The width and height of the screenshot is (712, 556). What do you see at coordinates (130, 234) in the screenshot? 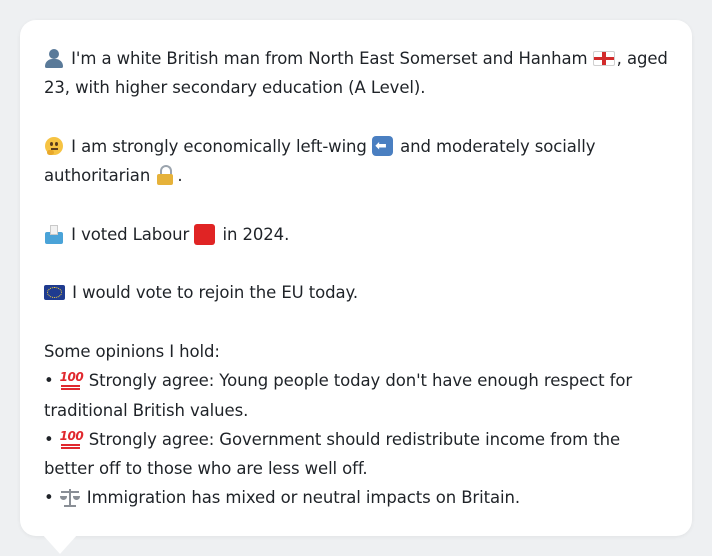
I see `vote-text-pre: I voted Labour` at bounding box center [130, 234].